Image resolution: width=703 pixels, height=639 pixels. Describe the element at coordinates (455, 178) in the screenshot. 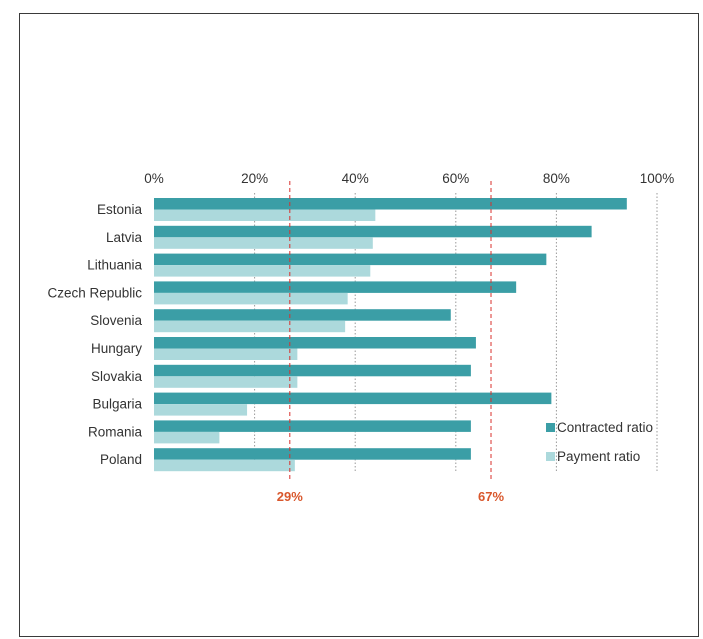

I see `x-tick-label: 60%` at that location.